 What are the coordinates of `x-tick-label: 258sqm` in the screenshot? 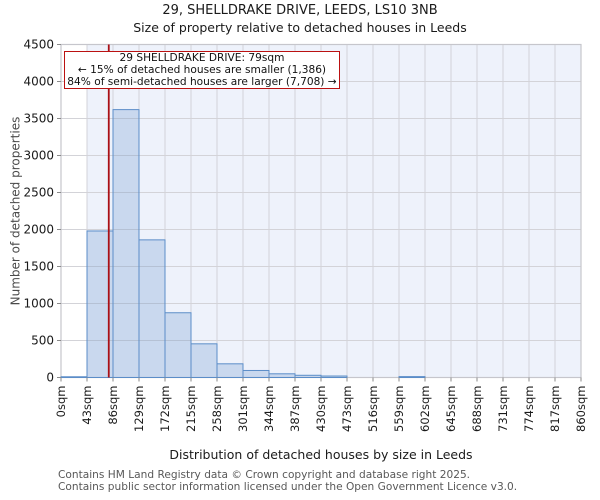 It's located at (217, 409).